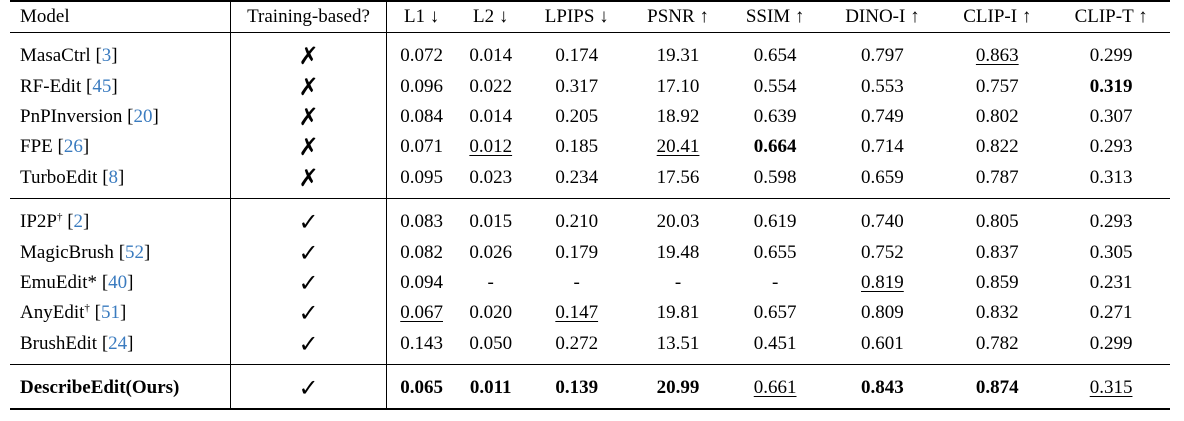 The height and width of the screenshot is (421, 1184). I want to click on value-cell: 20.03, so click(678, 217).